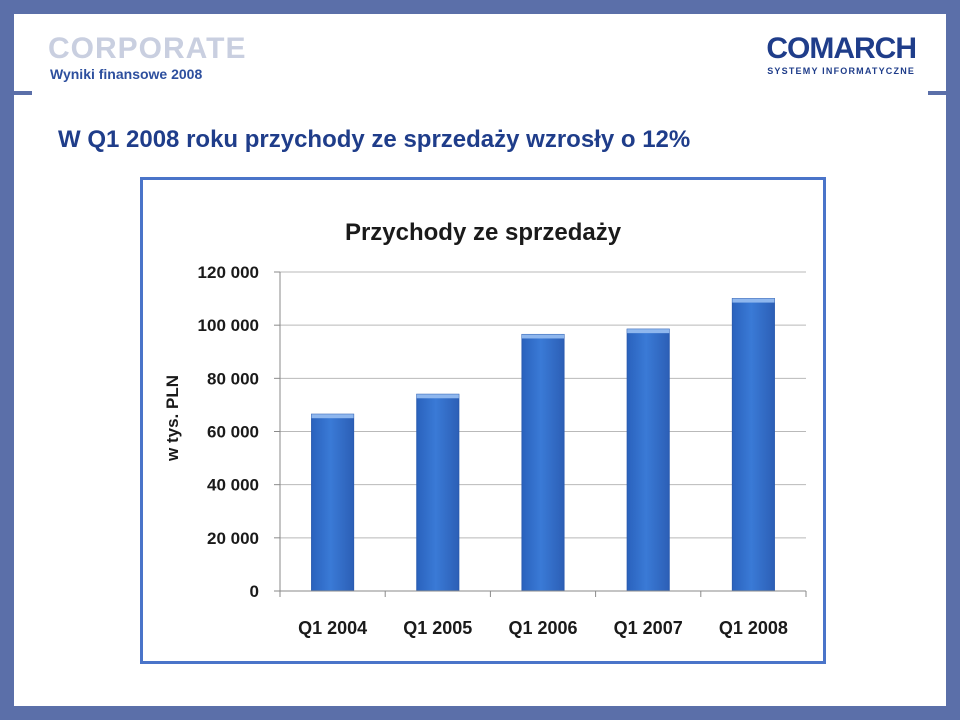 The image size is (960, 720). Describe the element at coordinates (233, 432) in the screenshot. I see `y-tick-label: 60 000` at that location.